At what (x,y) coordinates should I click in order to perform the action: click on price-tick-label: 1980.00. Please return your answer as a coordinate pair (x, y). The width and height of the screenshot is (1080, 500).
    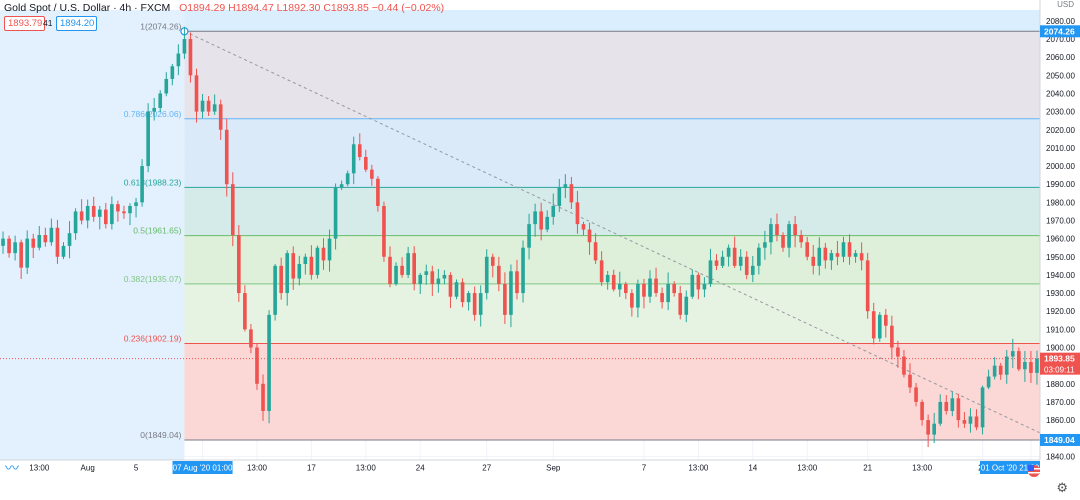
    Looking at the image, I should click on (1060, 202).